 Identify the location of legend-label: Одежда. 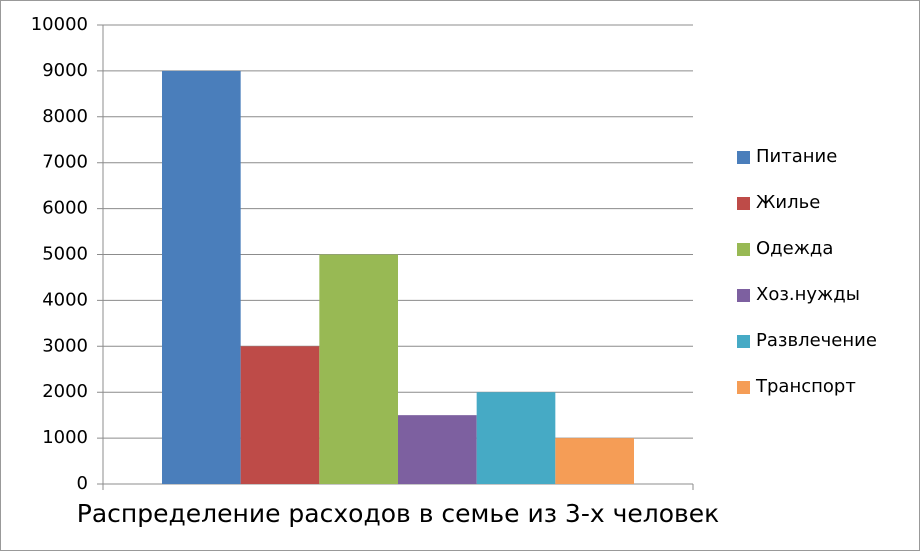
(794, 248).